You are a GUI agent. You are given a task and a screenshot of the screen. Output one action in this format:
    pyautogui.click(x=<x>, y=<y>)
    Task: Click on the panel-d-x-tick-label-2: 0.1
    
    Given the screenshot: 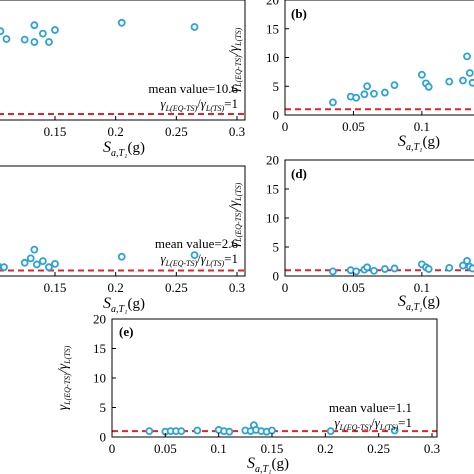 What is the action you would take?
    pyautogui.click(x=422, y=287)
    